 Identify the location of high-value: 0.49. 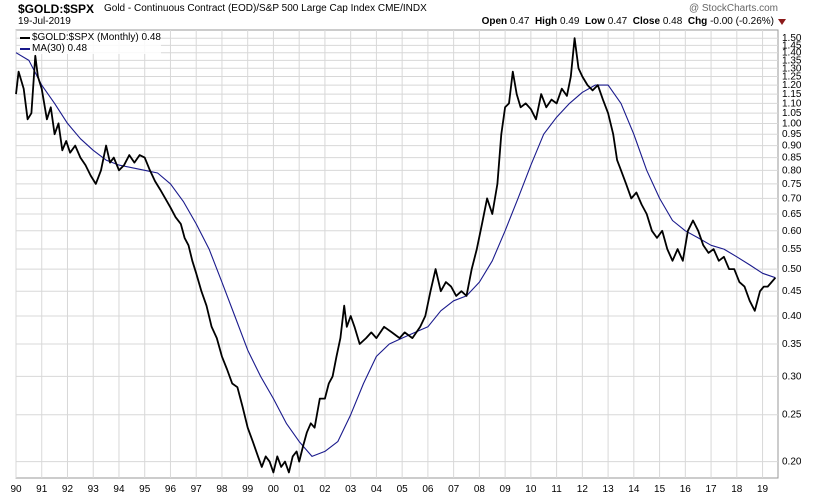
(569, 21).